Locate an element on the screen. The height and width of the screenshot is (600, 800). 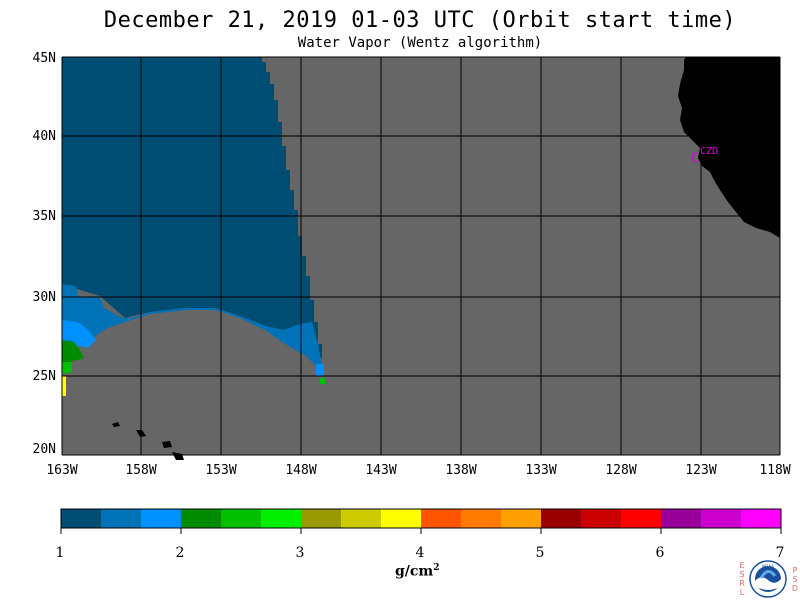
noaa-logo-icon: NOAA is located at coordinates (768, 579).